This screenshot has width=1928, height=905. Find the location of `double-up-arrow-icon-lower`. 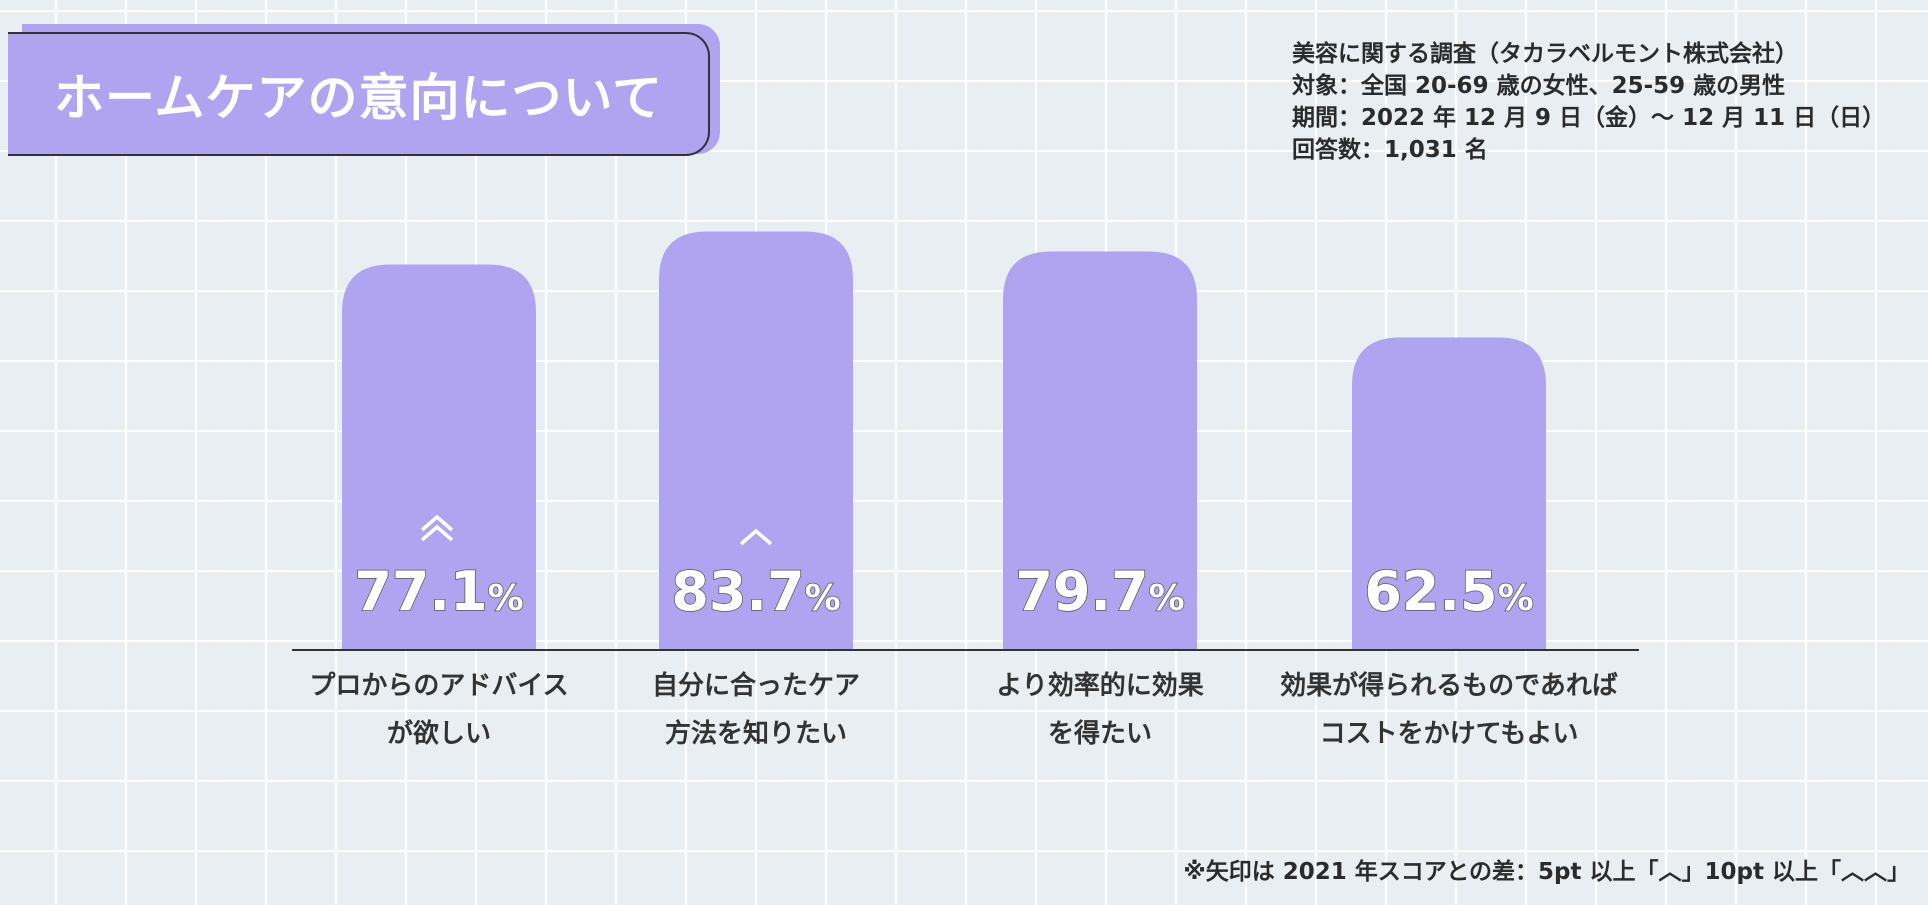

double-up-arrow-icon-lower is located at coordinates (437, 533).